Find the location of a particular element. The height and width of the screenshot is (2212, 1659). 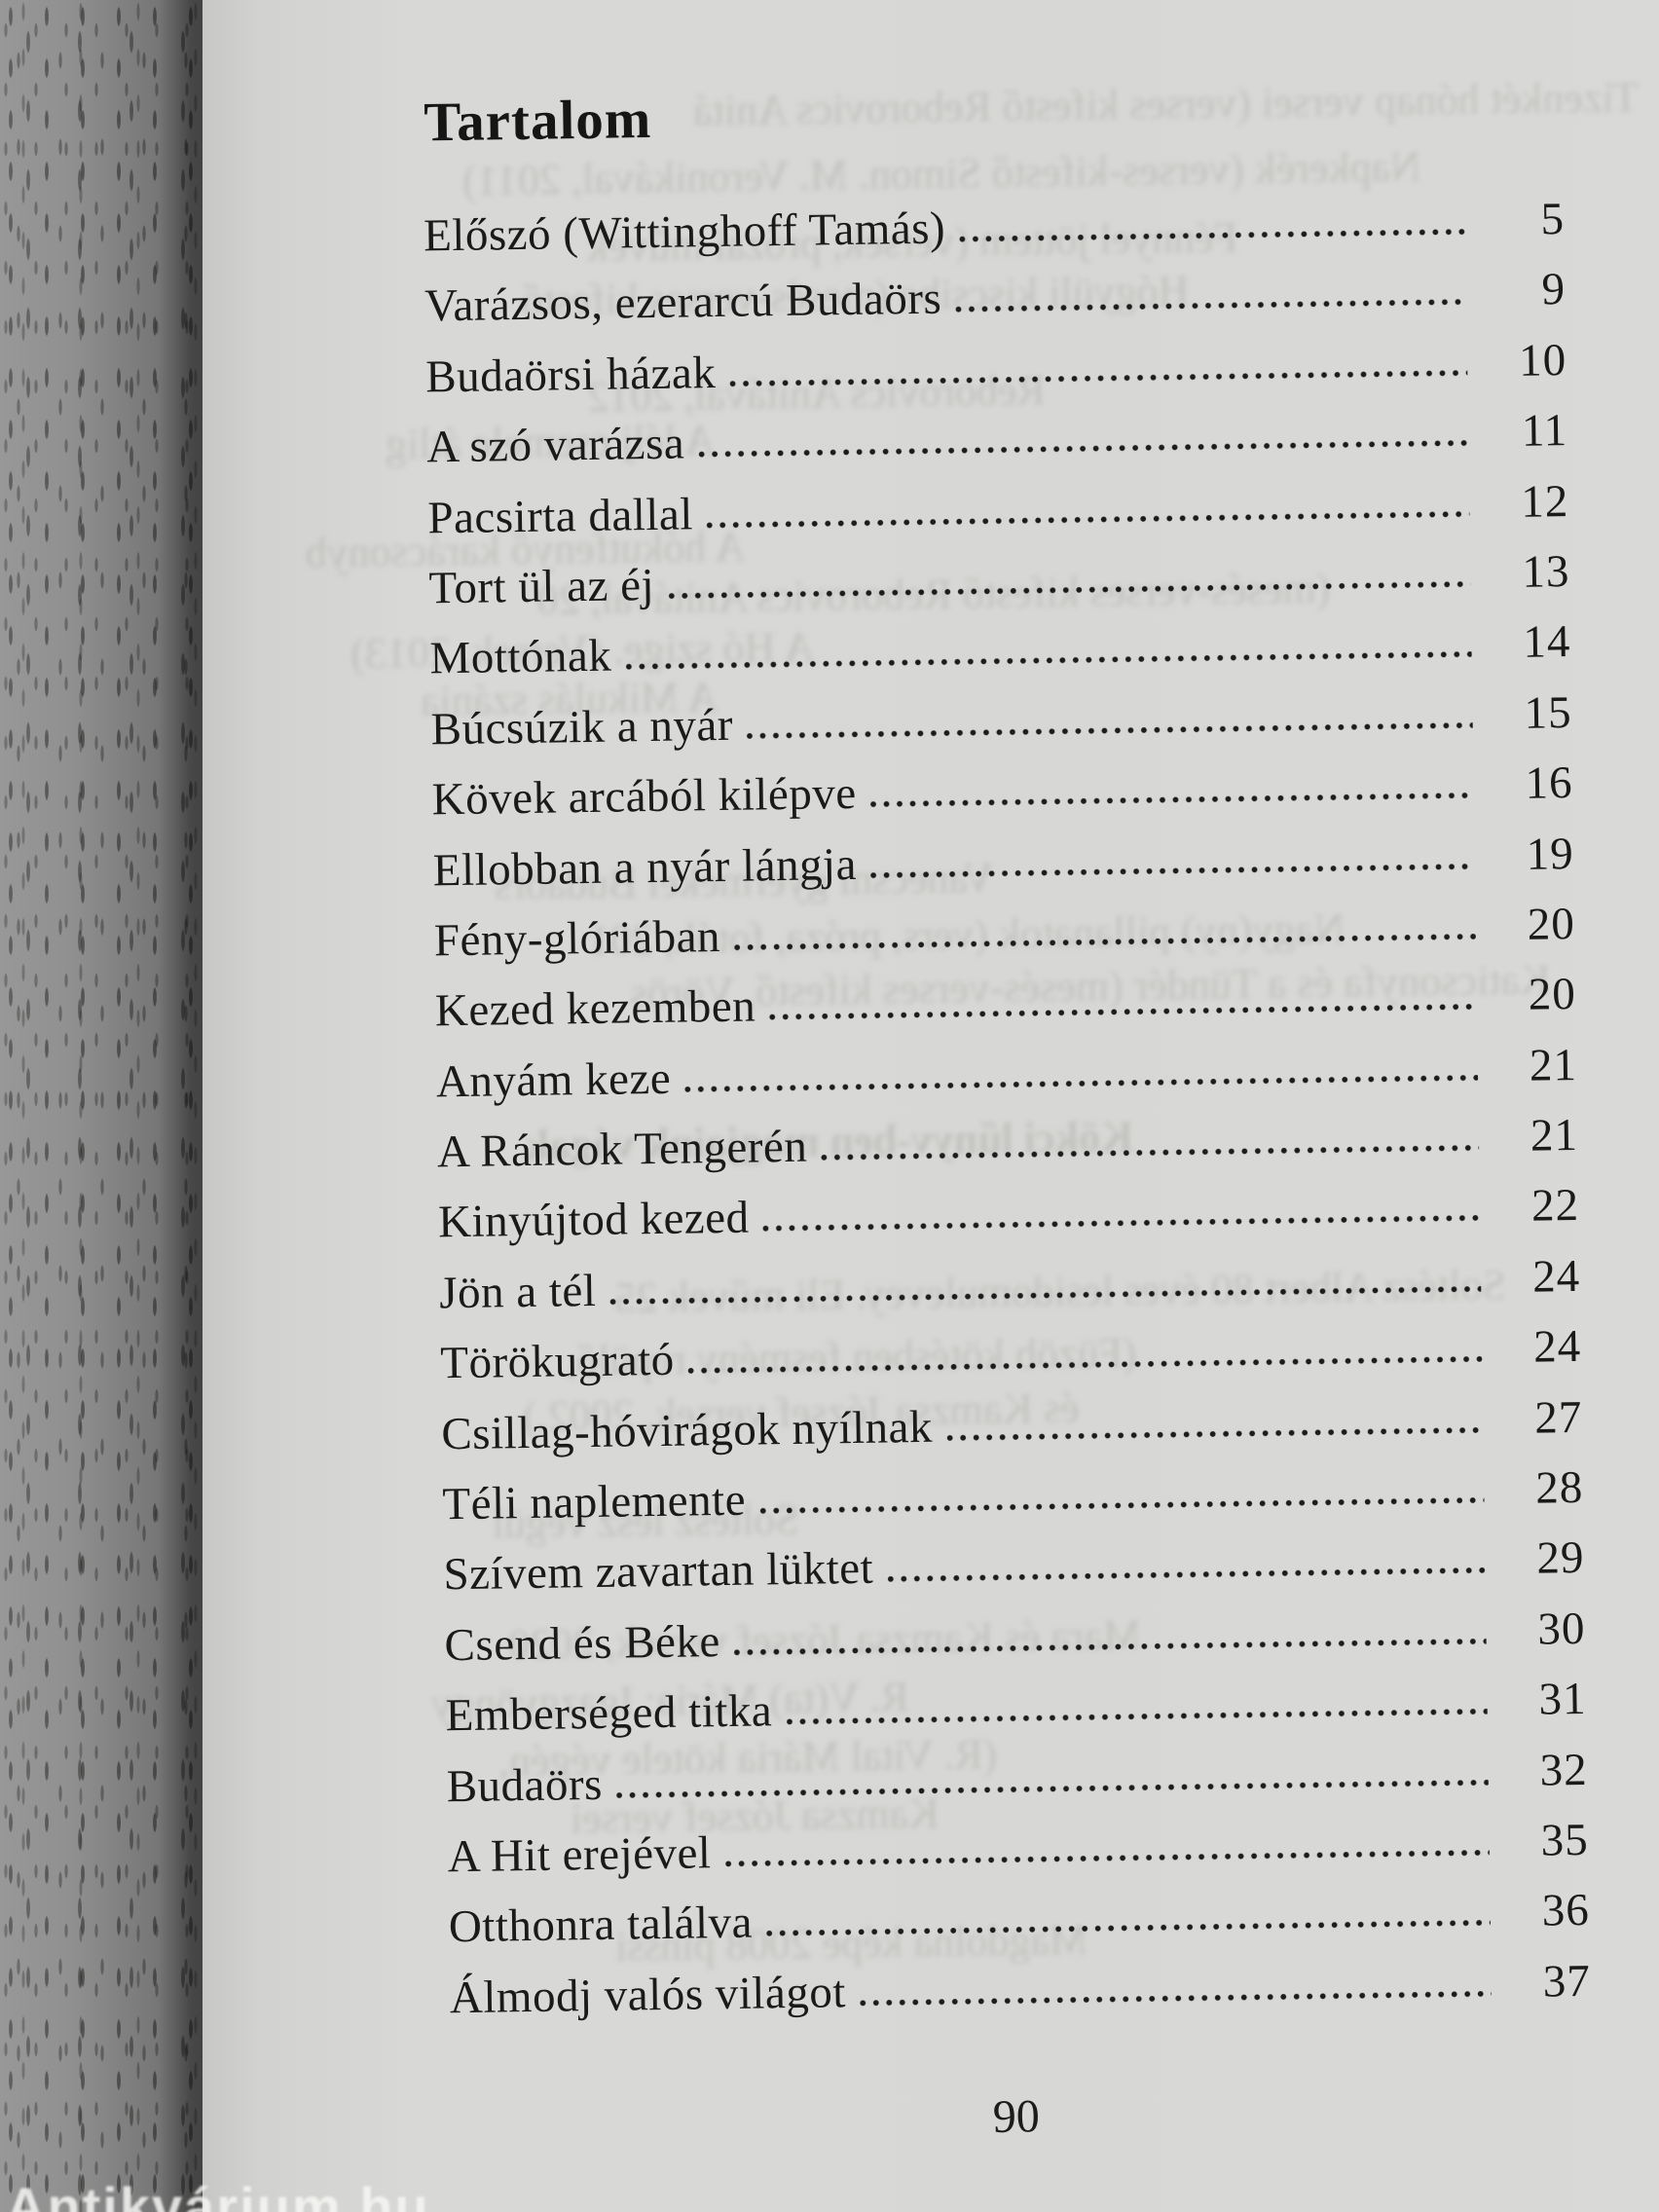

toc-entry-page: 27 is located at coordinates (1558, 1417).